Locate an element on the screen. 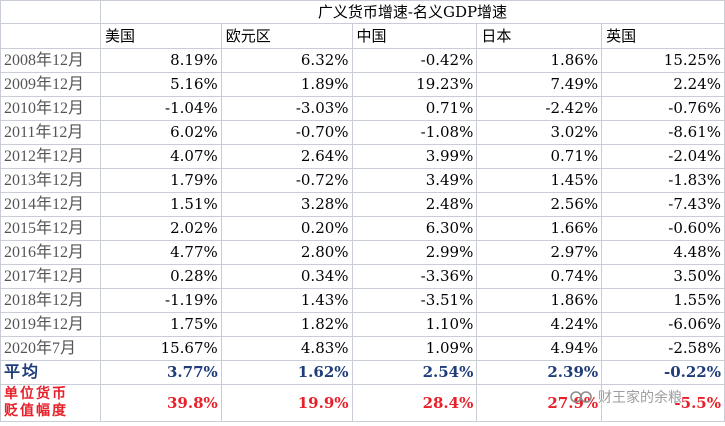 The width and height of the screenshot is (725, 426). cell-china: 2.99% is located at coordinates (414, 252).